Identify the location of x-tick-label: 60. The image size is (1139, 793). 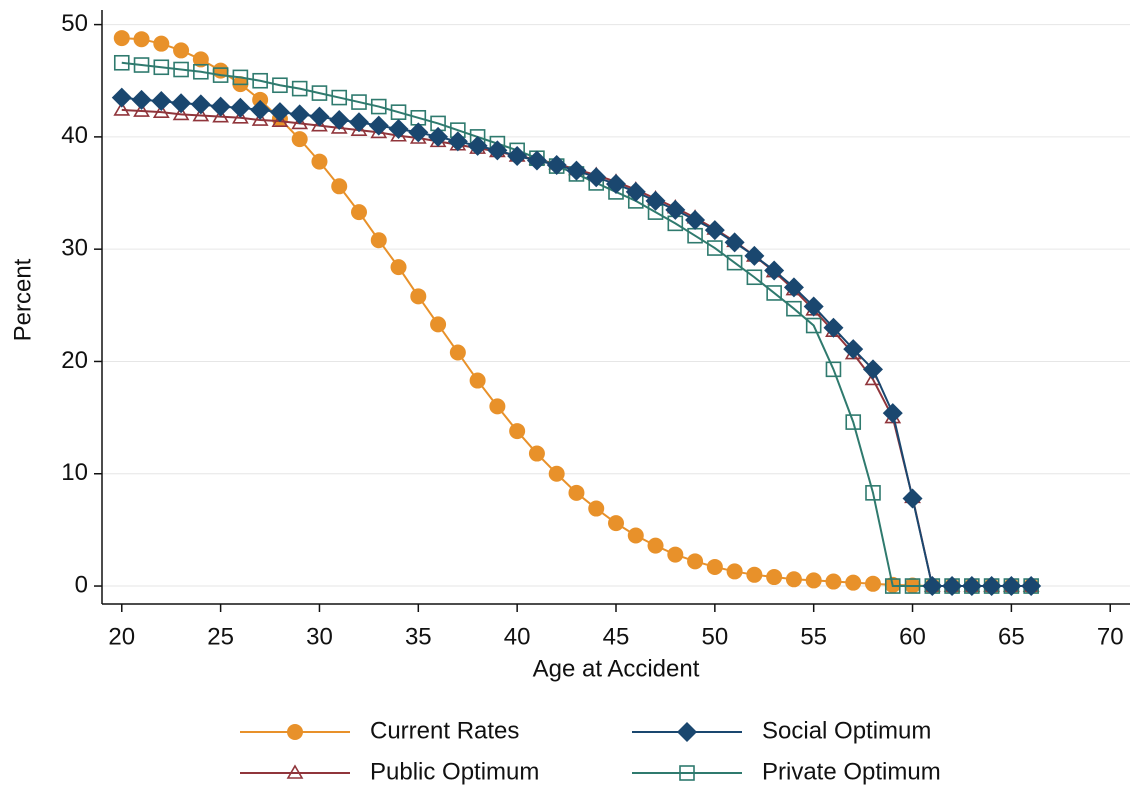
(912, 636).